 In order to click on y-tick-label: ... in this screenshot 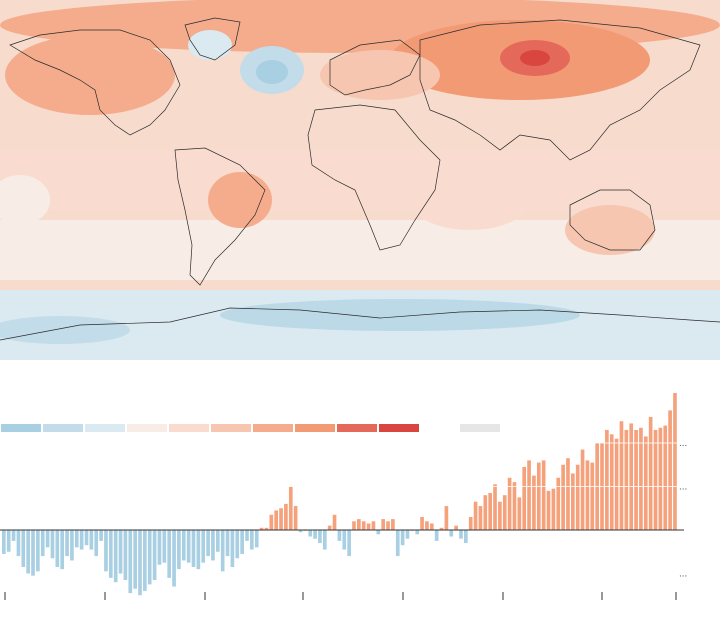, I will do `click(683, 443)`.